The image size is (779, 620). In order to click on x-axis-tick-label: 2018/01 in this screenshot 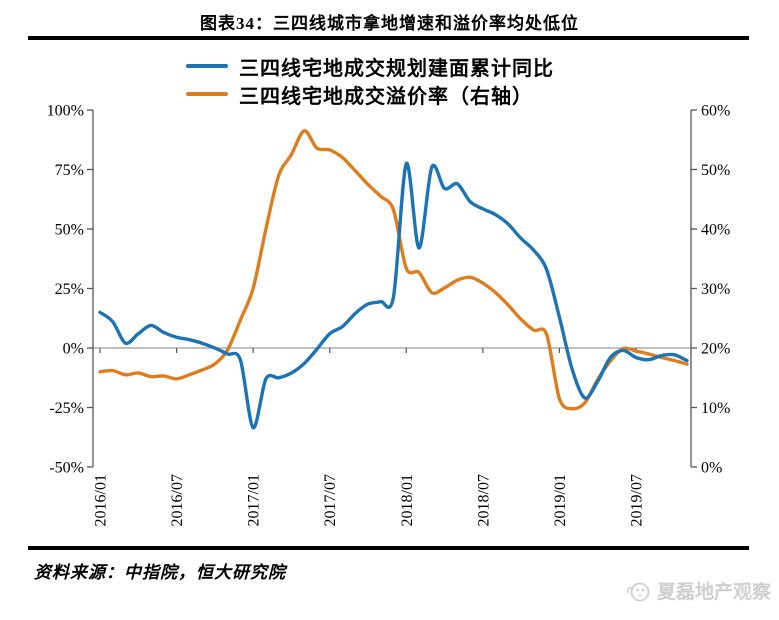, I will do `click(407, 500)`.